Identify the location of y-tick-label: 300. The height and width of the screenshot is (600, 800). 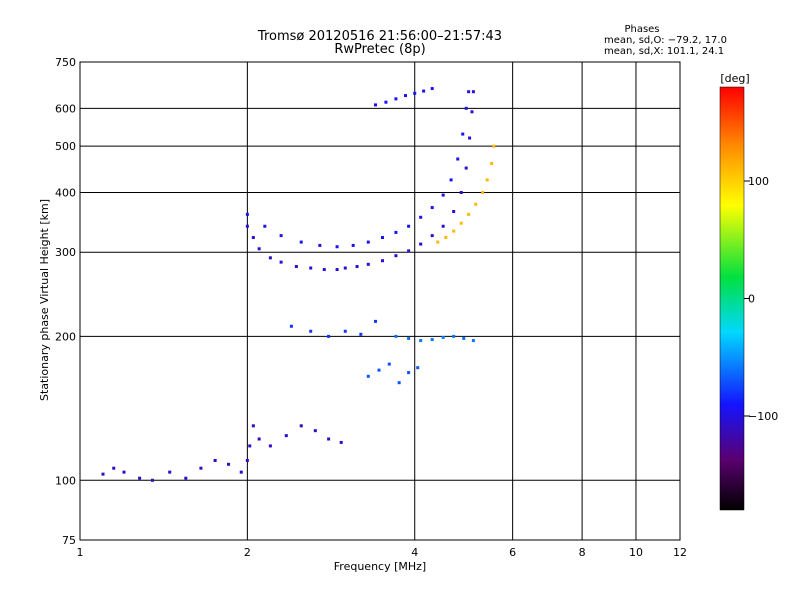
(65, 252).